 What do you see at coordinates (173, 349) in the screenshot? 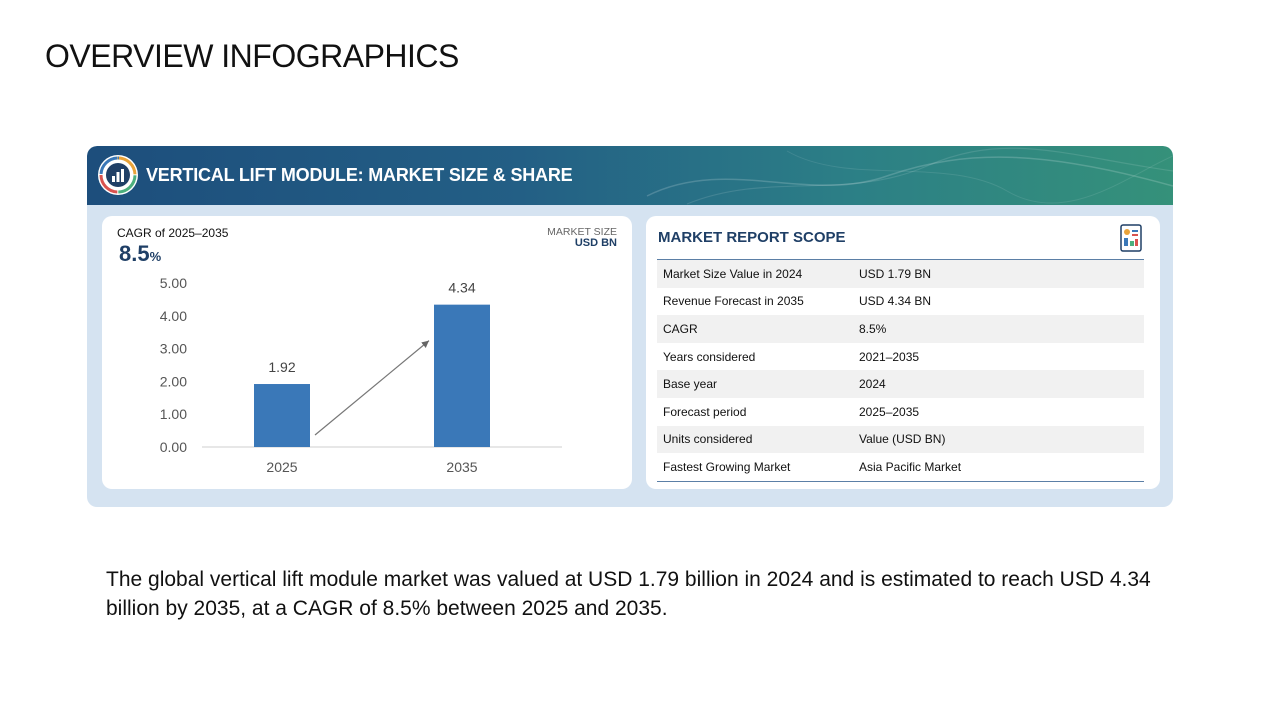
I see `y-tick-label: 3.00` at bounding box center [173, 349].